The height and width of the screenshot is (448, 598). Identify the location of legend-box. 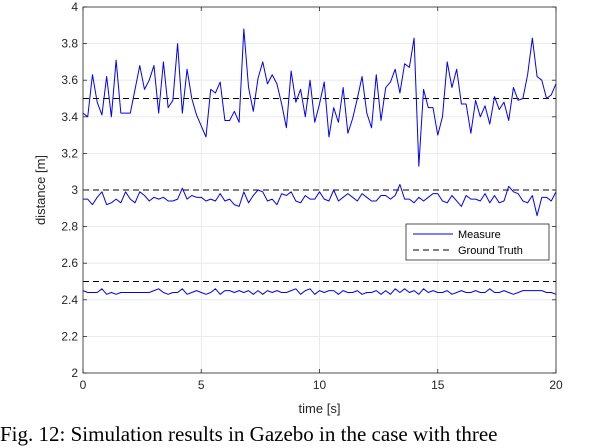
(477, 242).